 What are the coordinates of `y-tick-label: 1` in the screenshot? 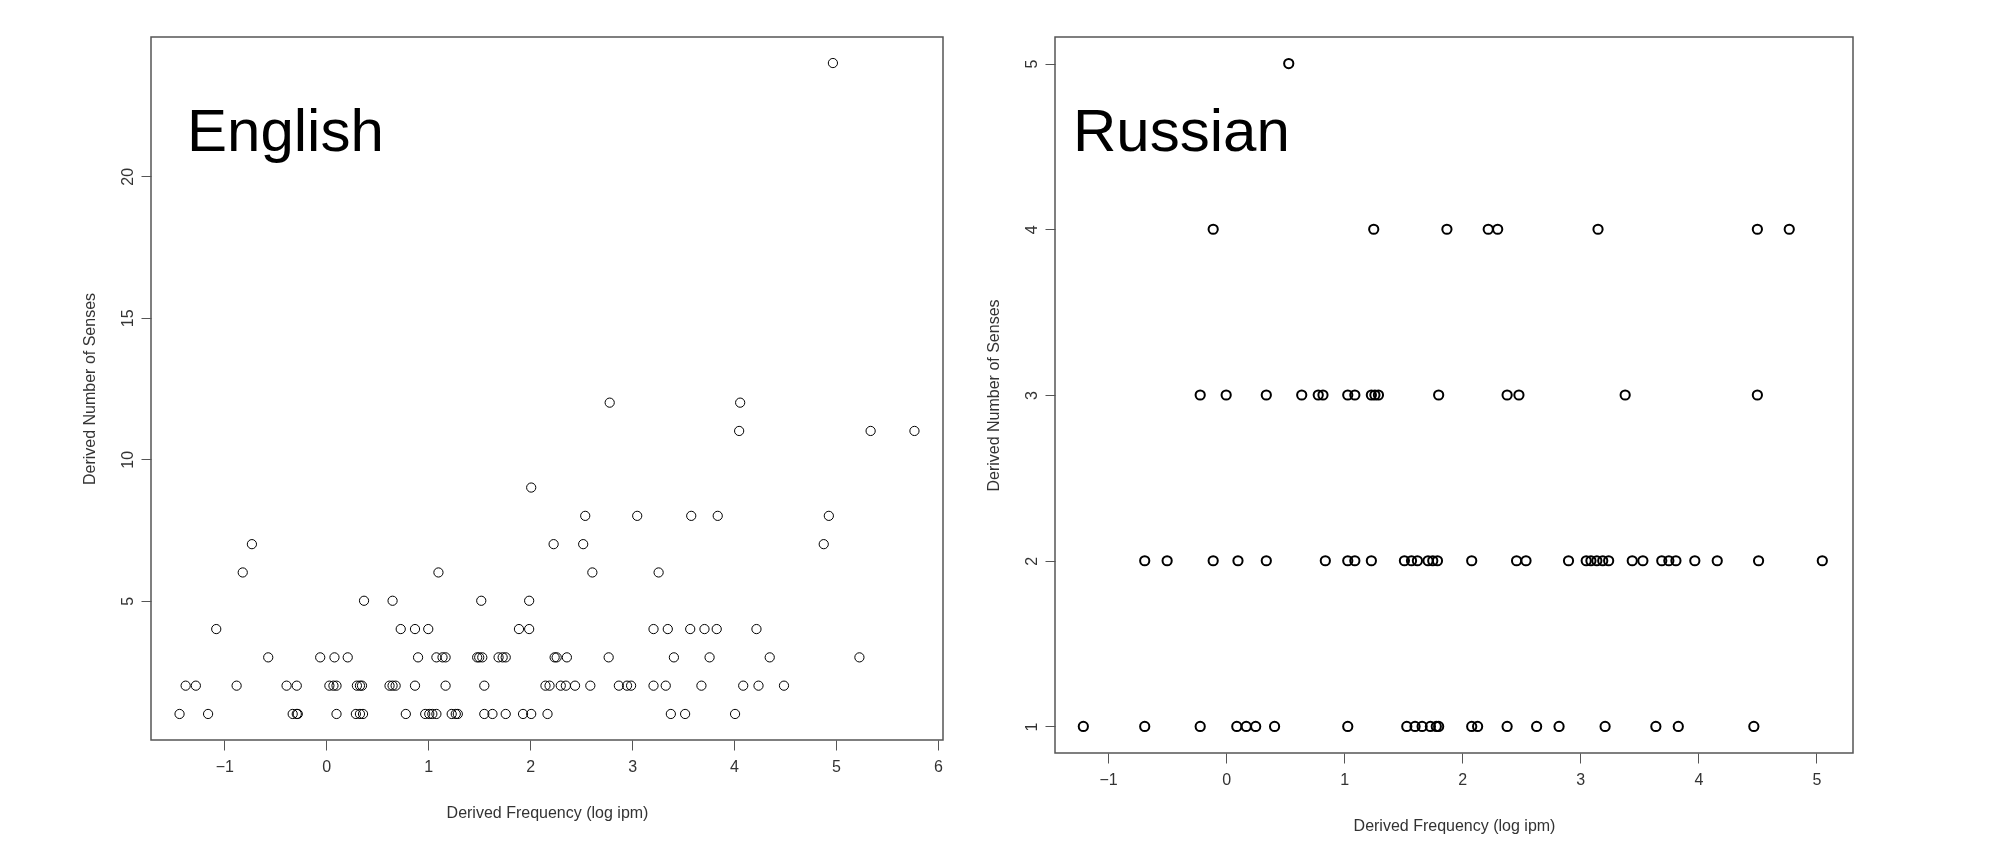 It's located at (1031, 727).